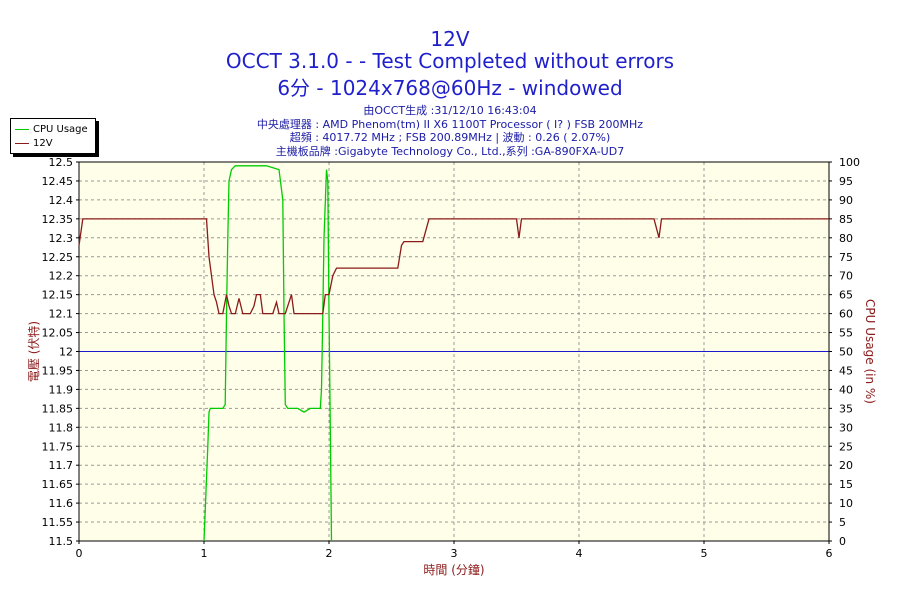 The image size is (900, 600). Describe the element at coordinates (846, 446) in the screenshot. I see `y-right-tick-label: 25` at that location.